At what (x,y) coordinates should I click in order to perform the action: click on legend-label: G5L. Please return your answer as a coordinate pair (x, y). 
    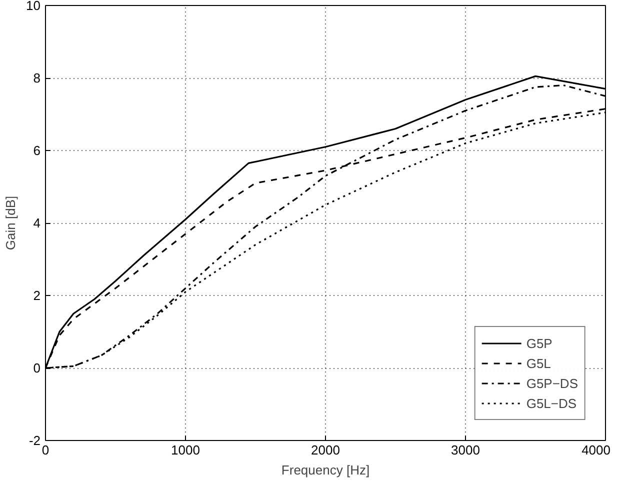
    Looking at the image, I should click on (538, 363).